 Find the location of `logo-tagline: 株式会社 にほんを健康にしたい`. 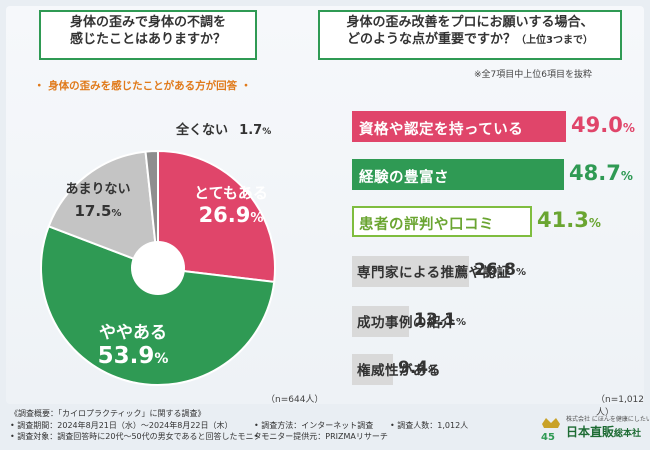

logo-tagline: 株式会社 にほんを健康にしたい is located at coordinates (608, 419).